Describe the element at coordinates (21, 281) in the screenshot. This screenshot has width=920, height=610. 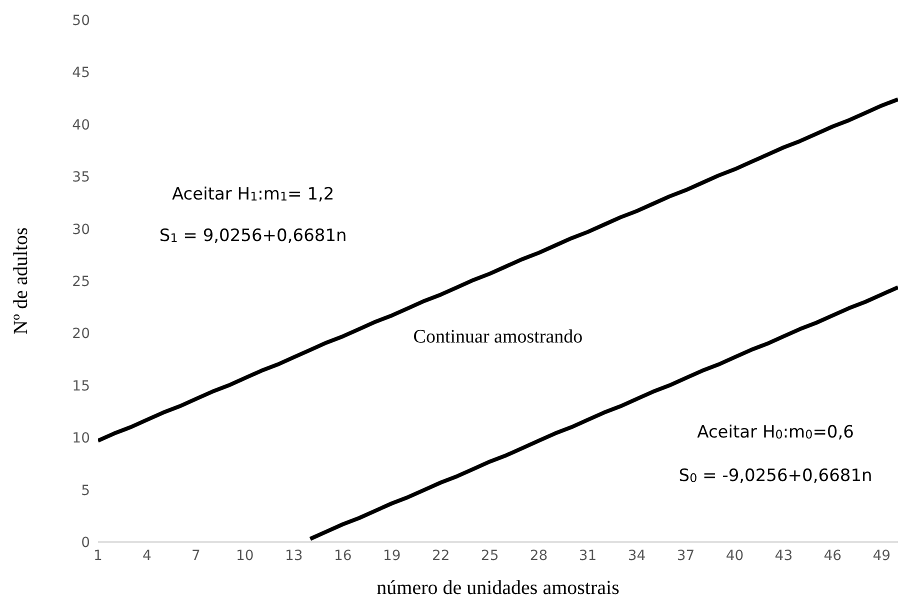
I see `y-axis-title: Nº de adultos` at that location.